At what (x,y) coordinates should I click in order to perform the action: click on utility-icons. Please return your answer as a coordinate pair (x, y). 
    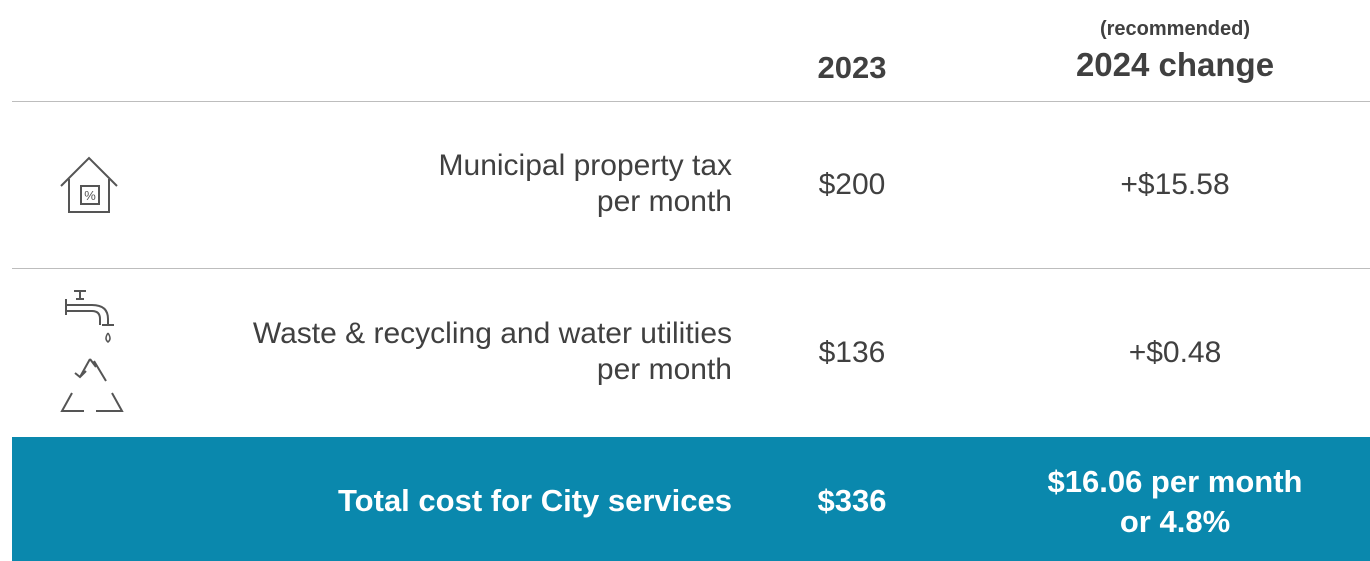
    Looking at the image, I should click on (92, 351).